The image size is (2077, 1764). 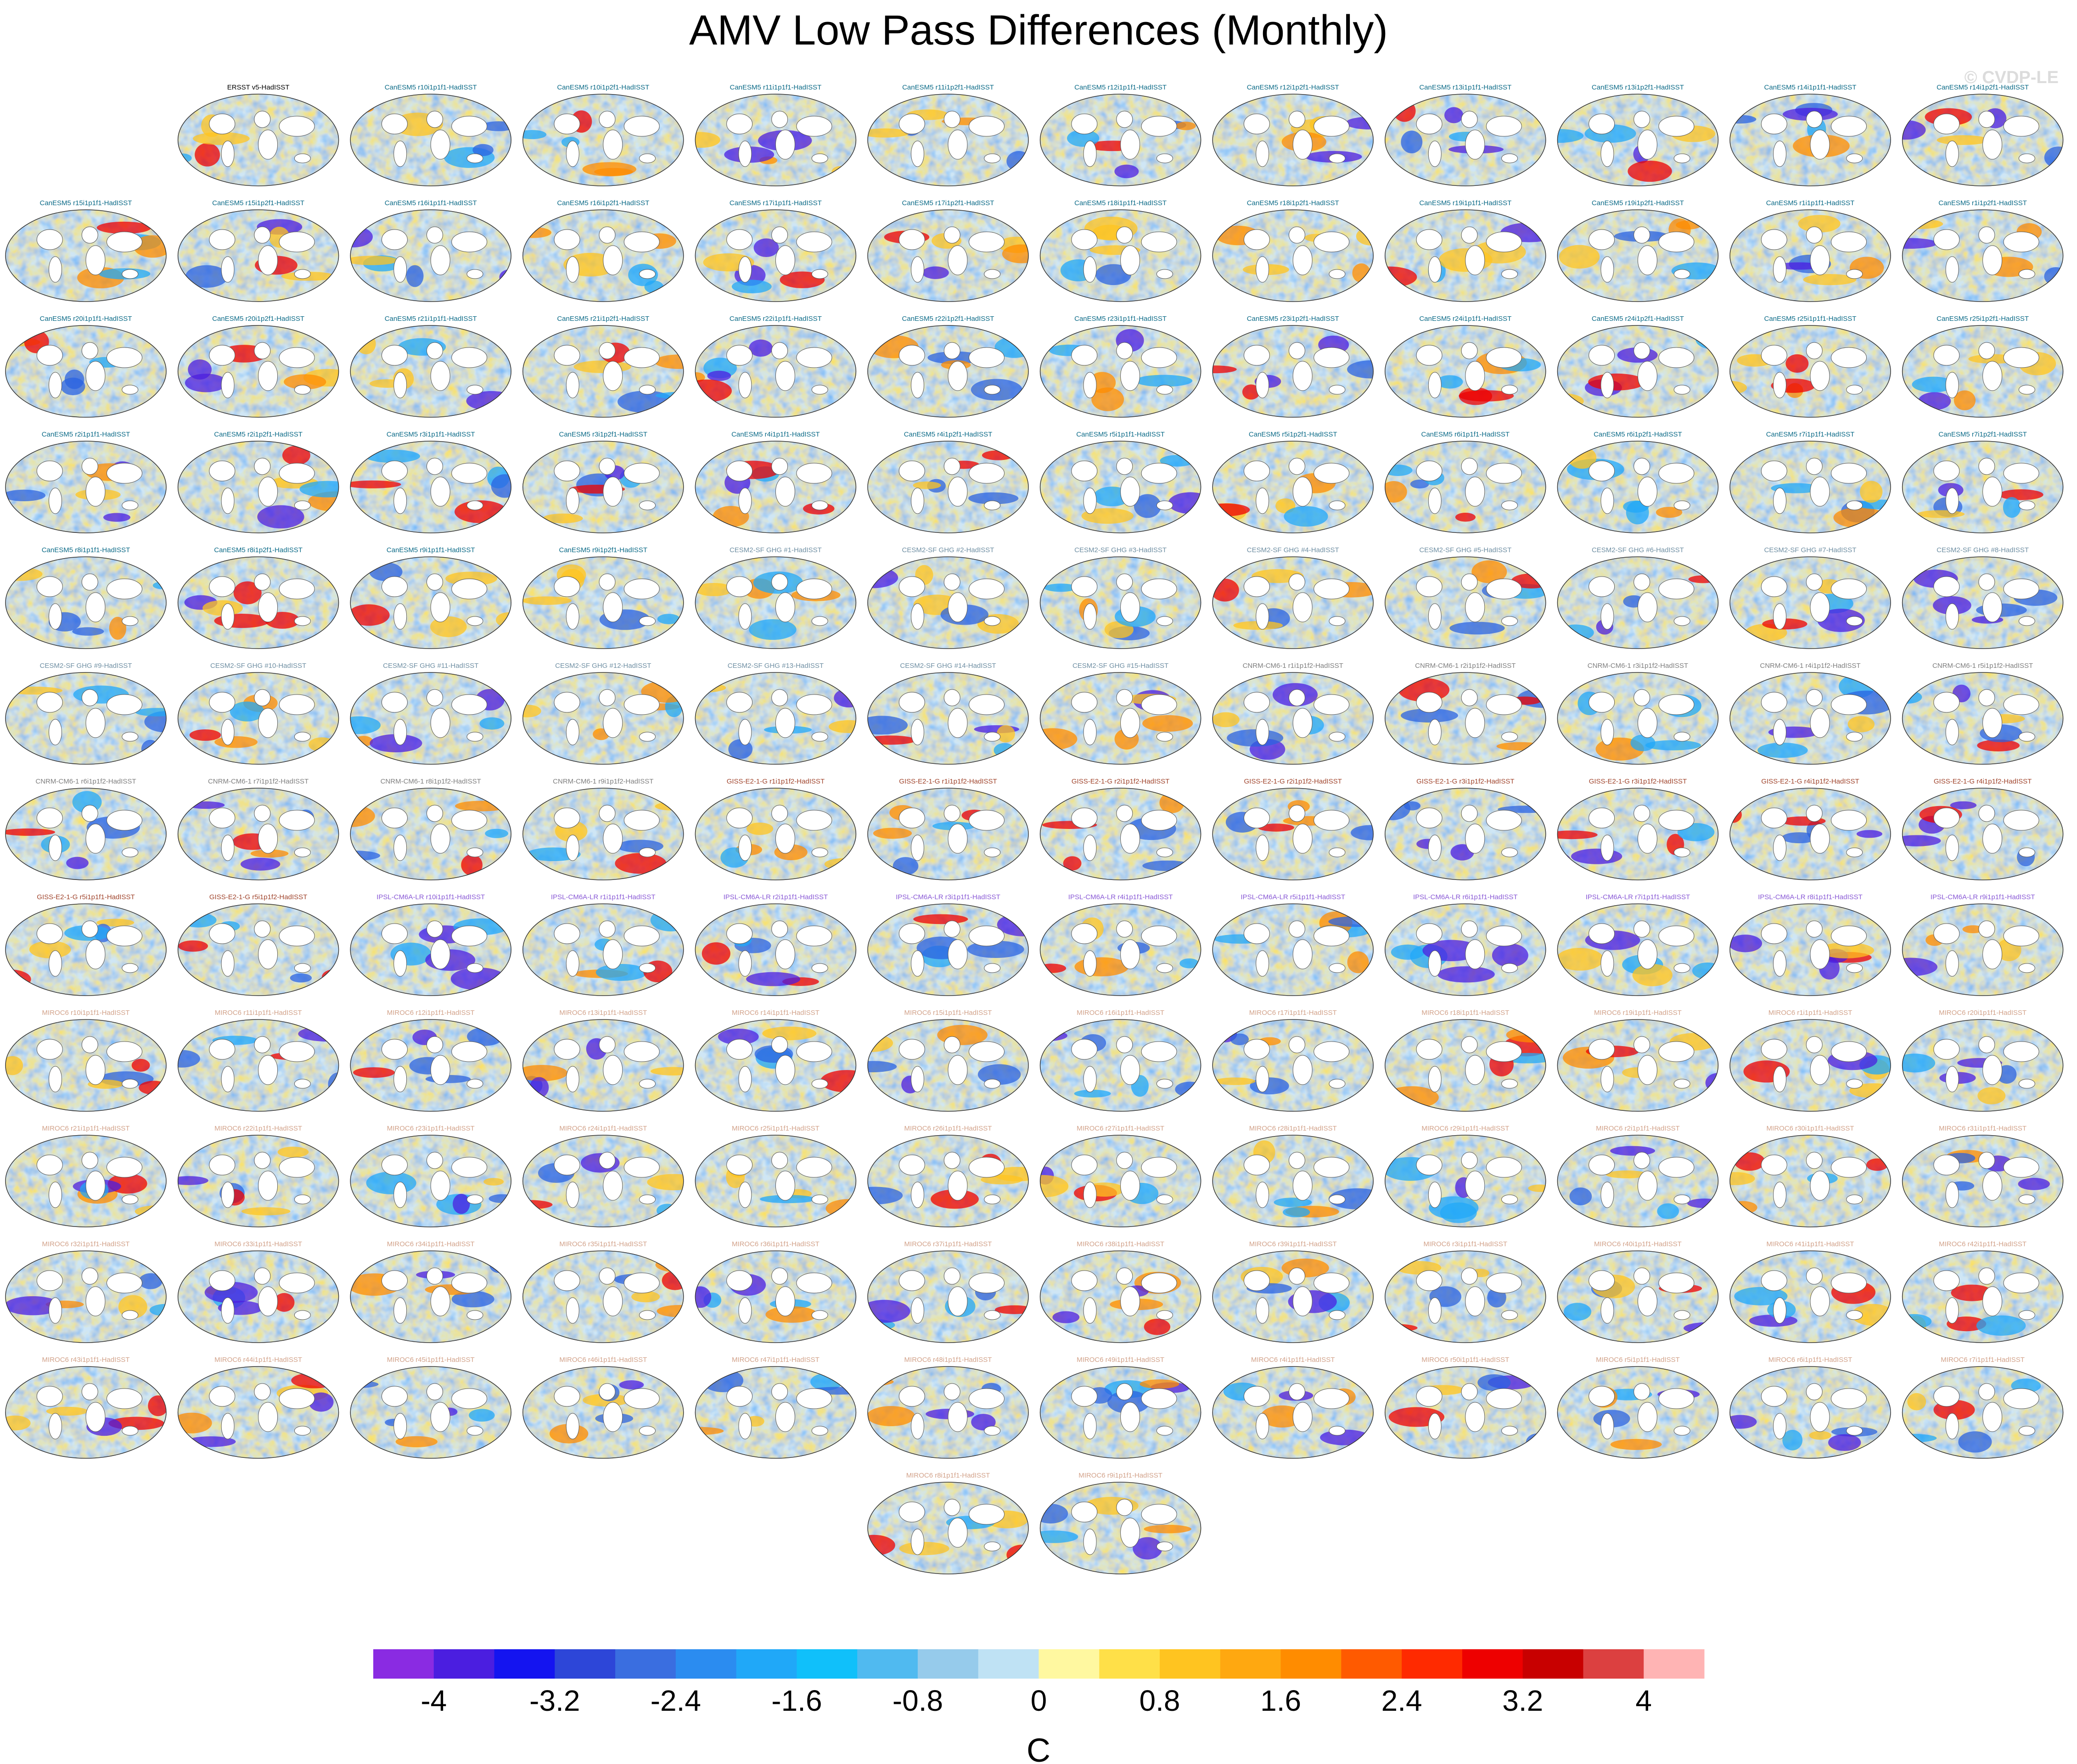 I want to click on map-panel: CNRM-CM6-1 r3i1p1f2-HadISST, so click(x=1638, y=713).